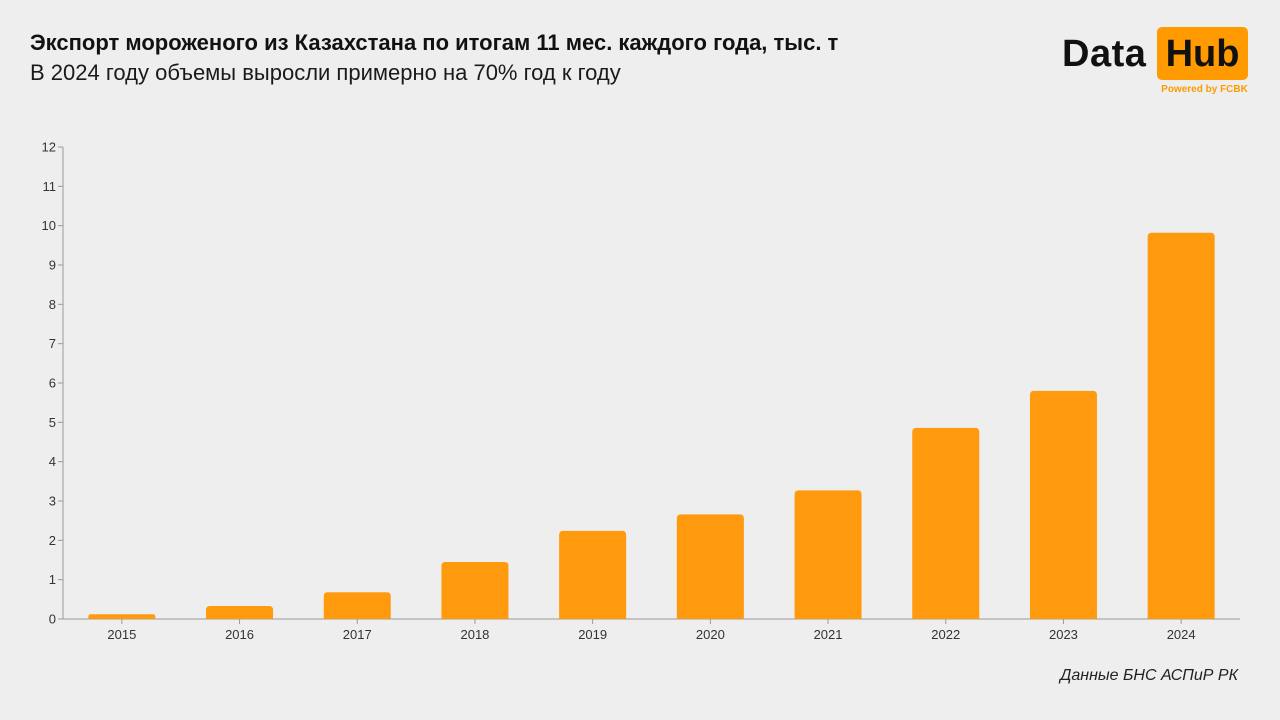 This screenshot has width=1280, height=720. Describe the element at coordinates (1204, 89) in the screenshot. I see `logo-powered-by: Powered by FCBK` at that location.